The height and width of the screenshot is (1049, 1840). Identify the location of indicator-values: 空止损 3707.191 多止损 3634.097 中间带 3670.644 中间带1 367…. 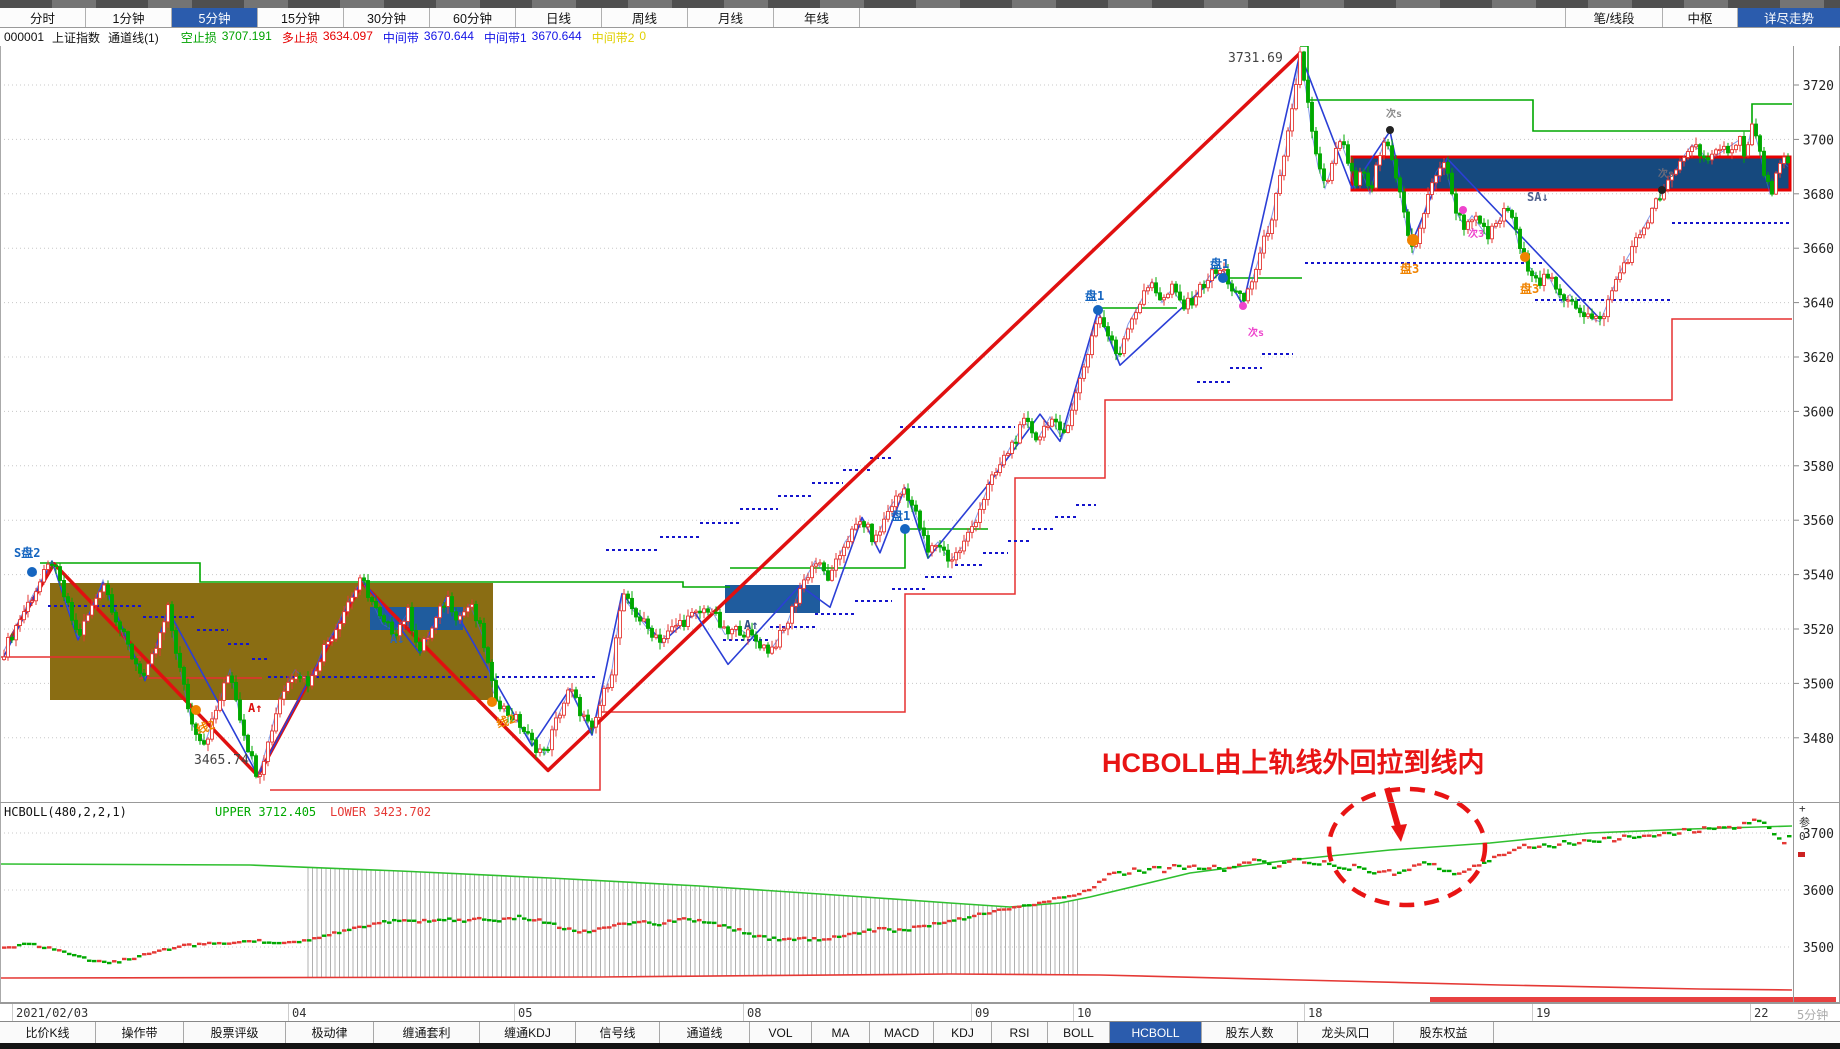
(413, 37).